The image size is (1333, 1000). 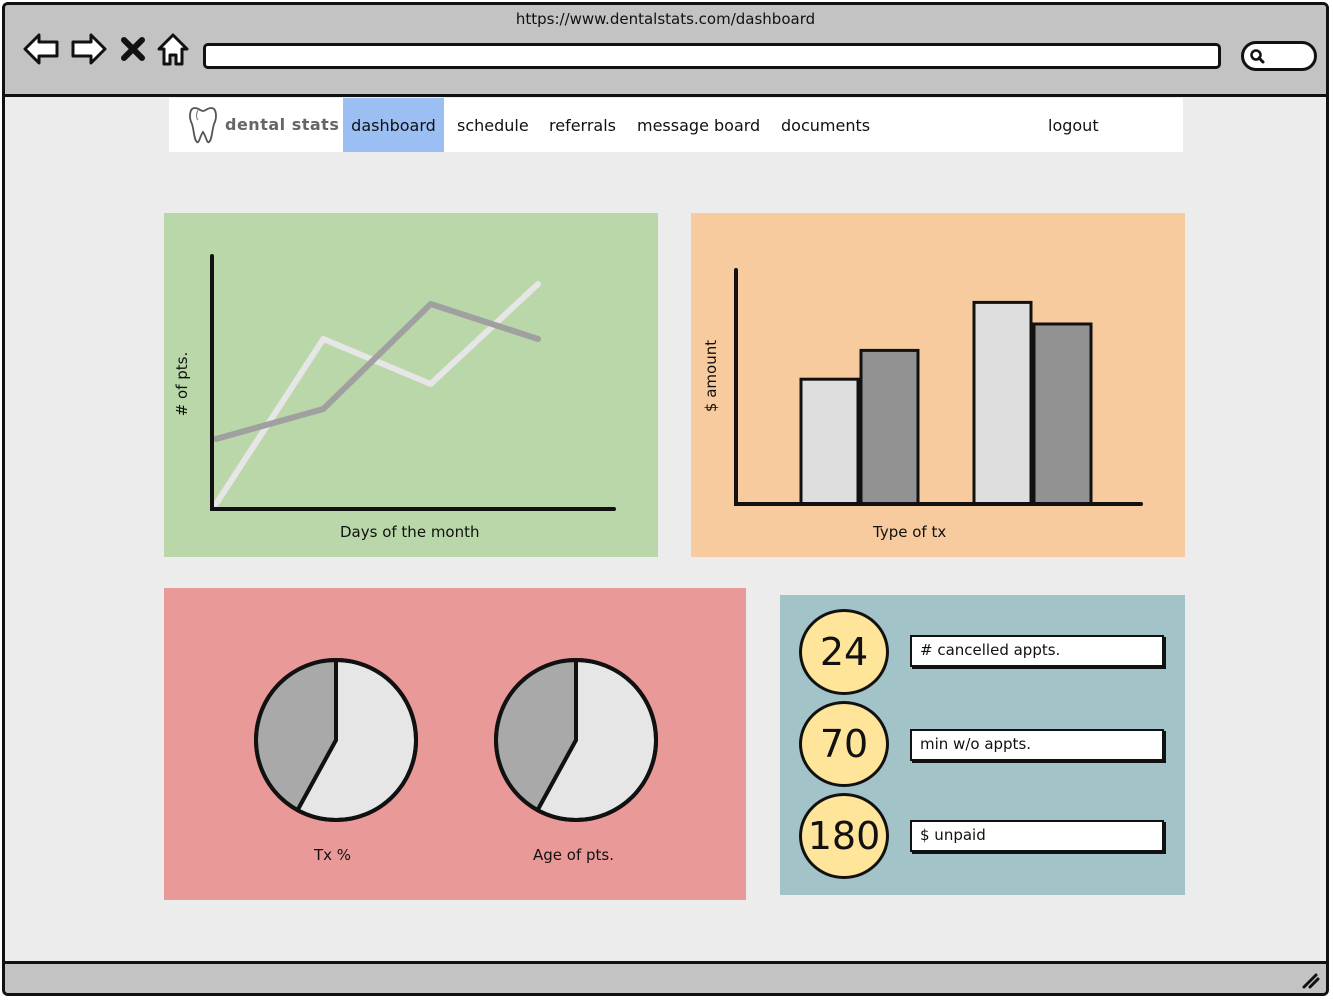 I want to click on status-bar, so click(x=665, y=977).